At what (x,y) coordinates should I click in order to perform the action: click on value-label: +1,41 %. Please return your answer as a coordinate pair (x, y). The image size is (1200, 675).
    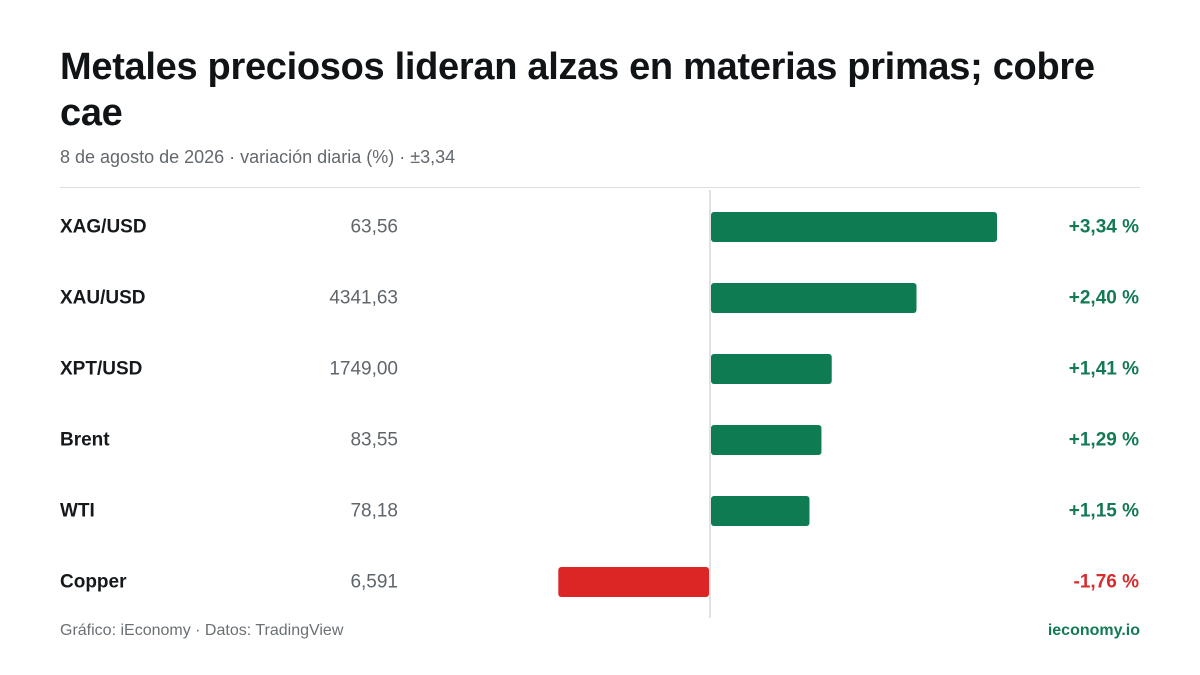
    Looking at the image, I should click on (1104, 369).